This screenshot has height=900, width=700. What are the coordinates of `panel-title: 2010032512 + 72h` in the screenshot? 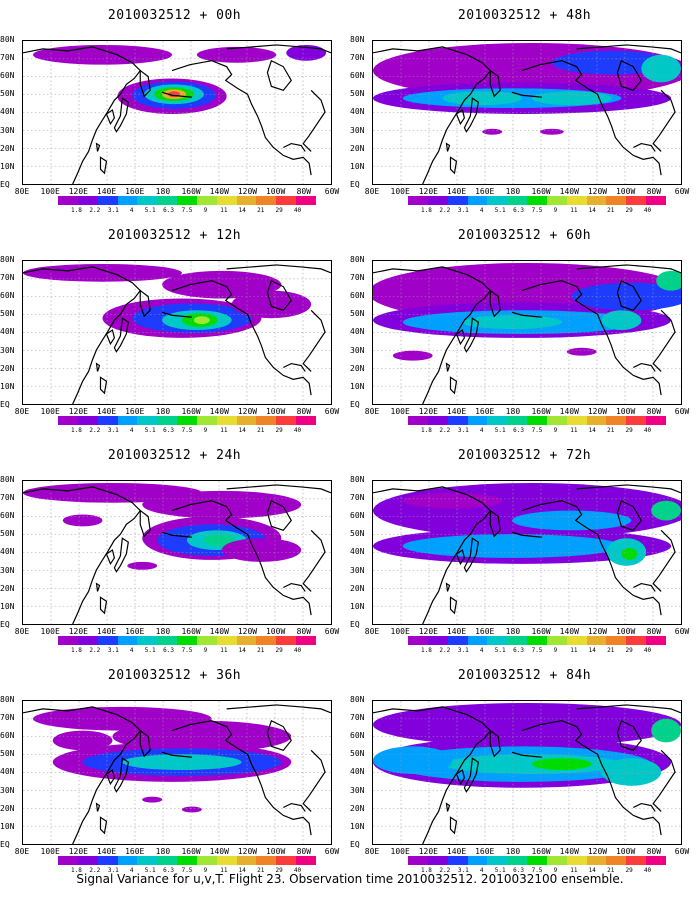 It's located at (524, 455).